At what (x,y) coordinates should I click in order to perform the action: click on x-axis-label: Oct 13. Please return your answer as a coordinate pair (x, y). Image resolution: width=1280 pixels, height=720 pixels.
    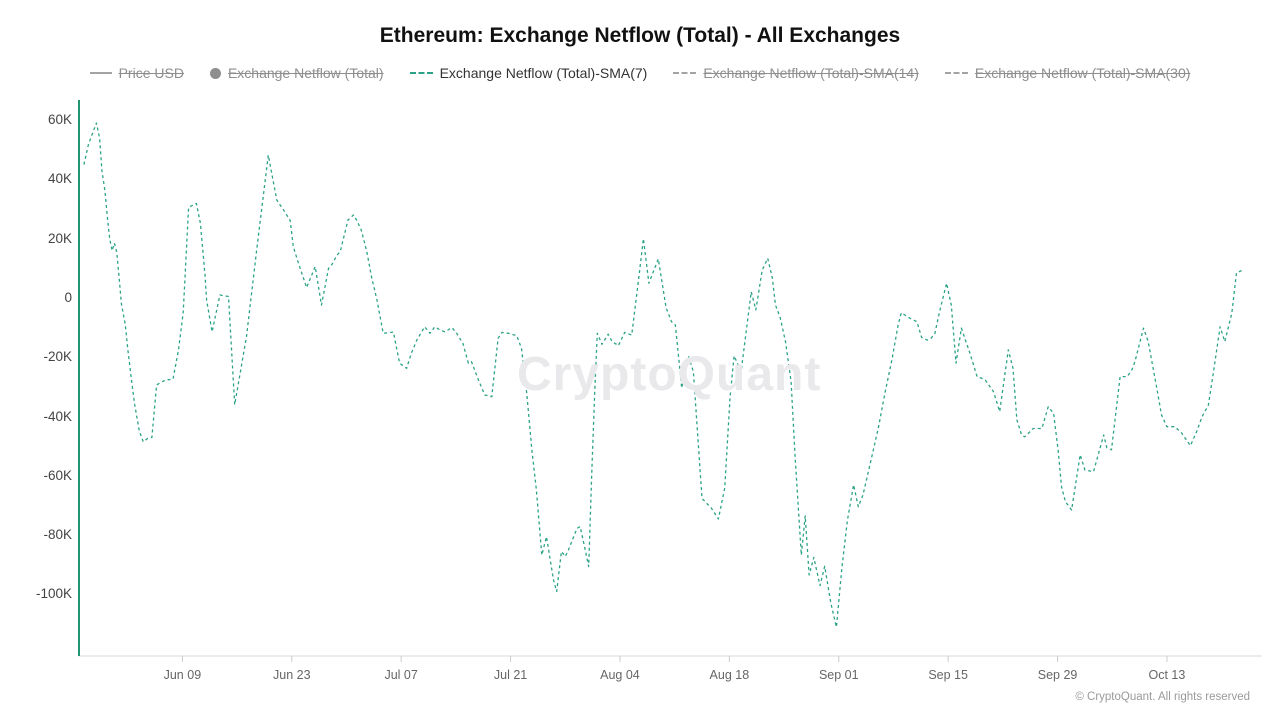
    Looking at the image, I should click on (1167, 675).